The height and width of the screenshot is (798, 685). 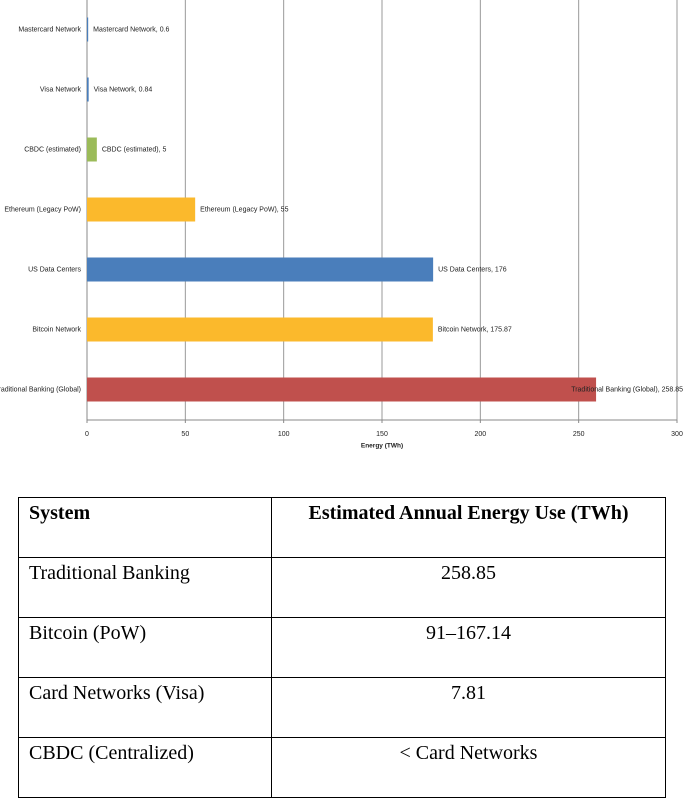 What do you see at coordinates (49, 29) in the screenshot?
I see `y-tick-label: Mastercard Network` at bounding box center [49, 29].